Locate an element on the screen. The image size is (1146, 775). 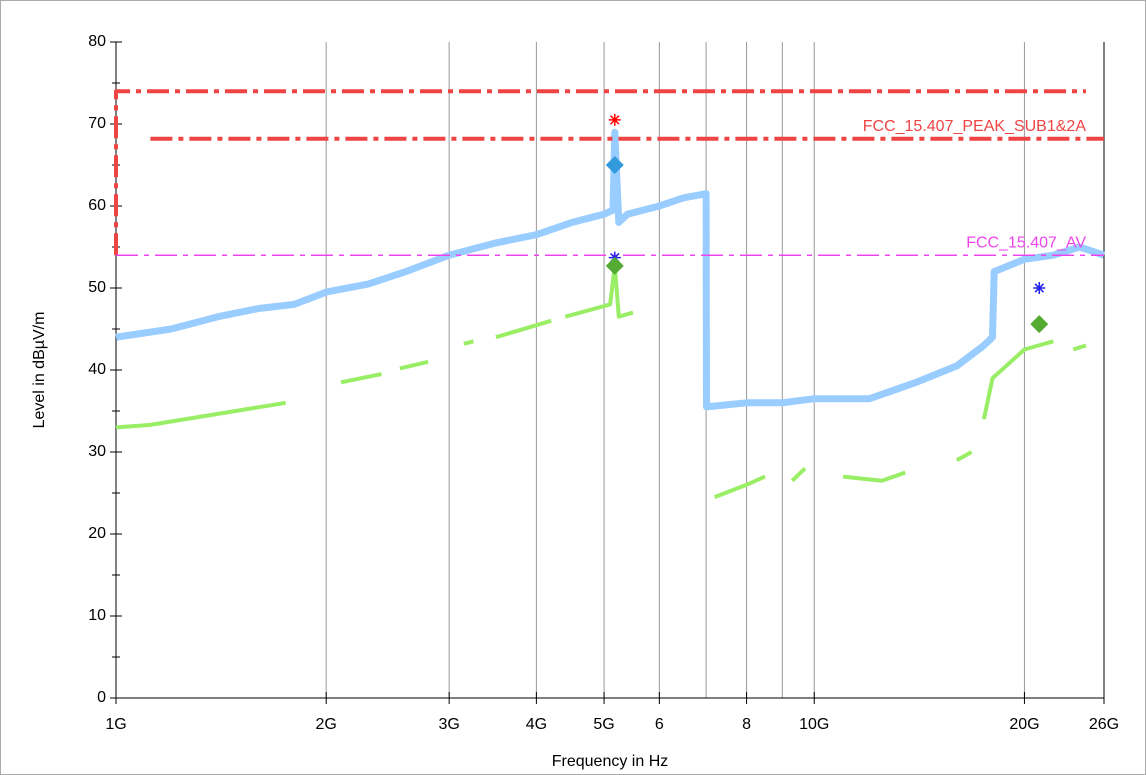
series-label: FCC_15.407_PEAK_SUB1&2A is located at coordinates (975, 126).